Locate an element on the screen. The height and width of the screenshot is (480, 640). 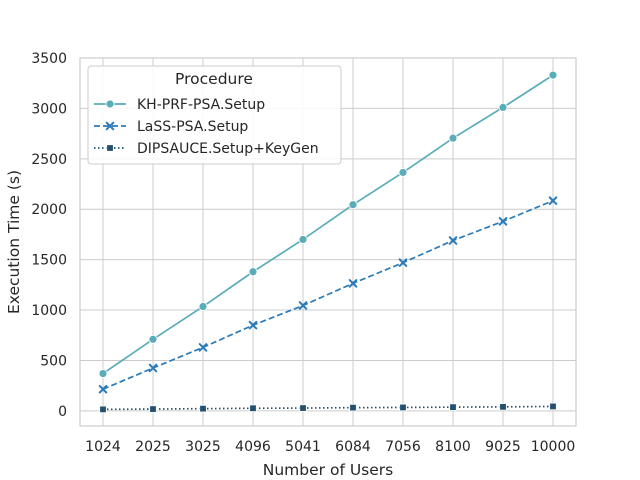
x-tick-label: 2025 is located at coordinates (153, 447).